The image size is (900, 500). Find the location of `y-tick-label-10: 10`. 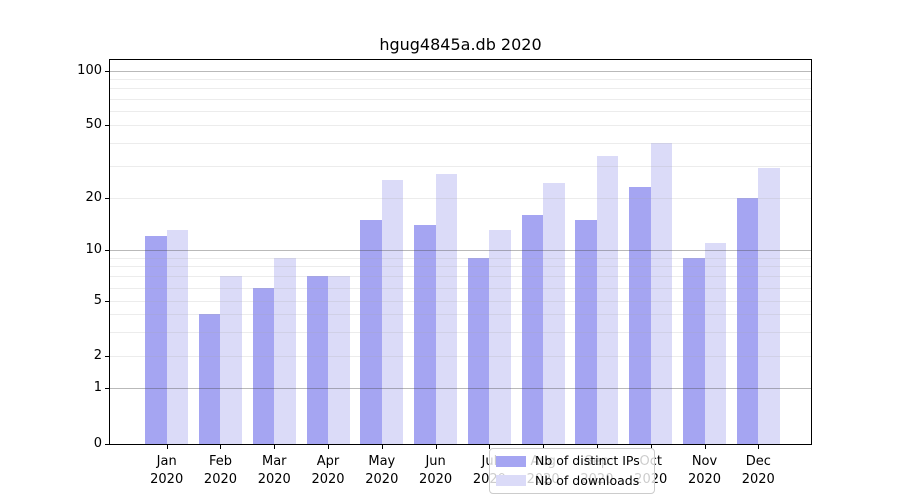

y-tick-label-10: 10 is located at coordinates (93, 249).